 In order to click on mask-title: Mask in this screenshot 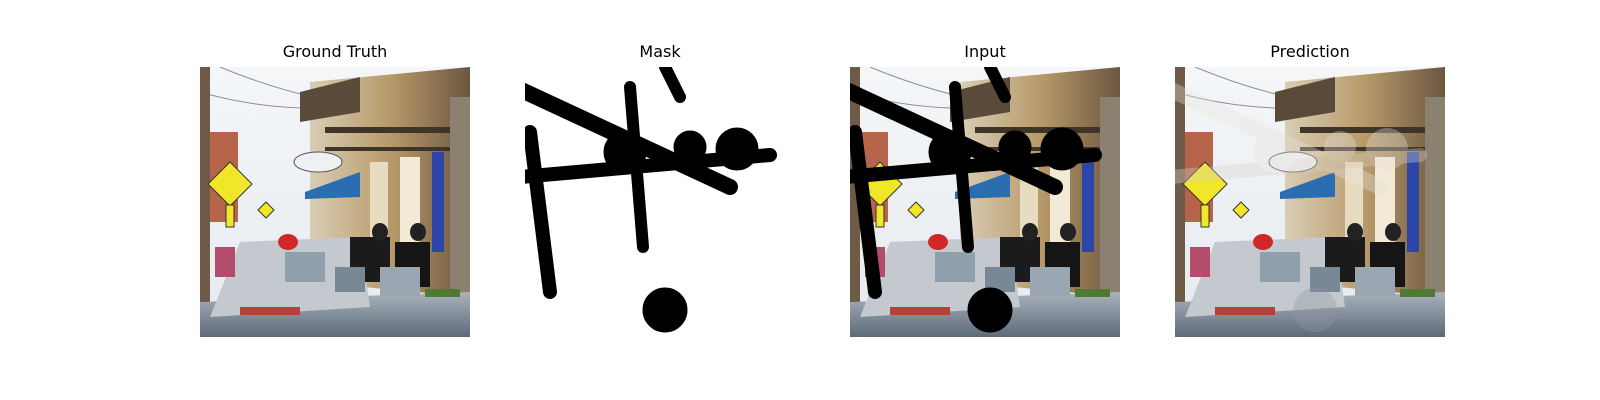, I will do `click(660, 51)`.